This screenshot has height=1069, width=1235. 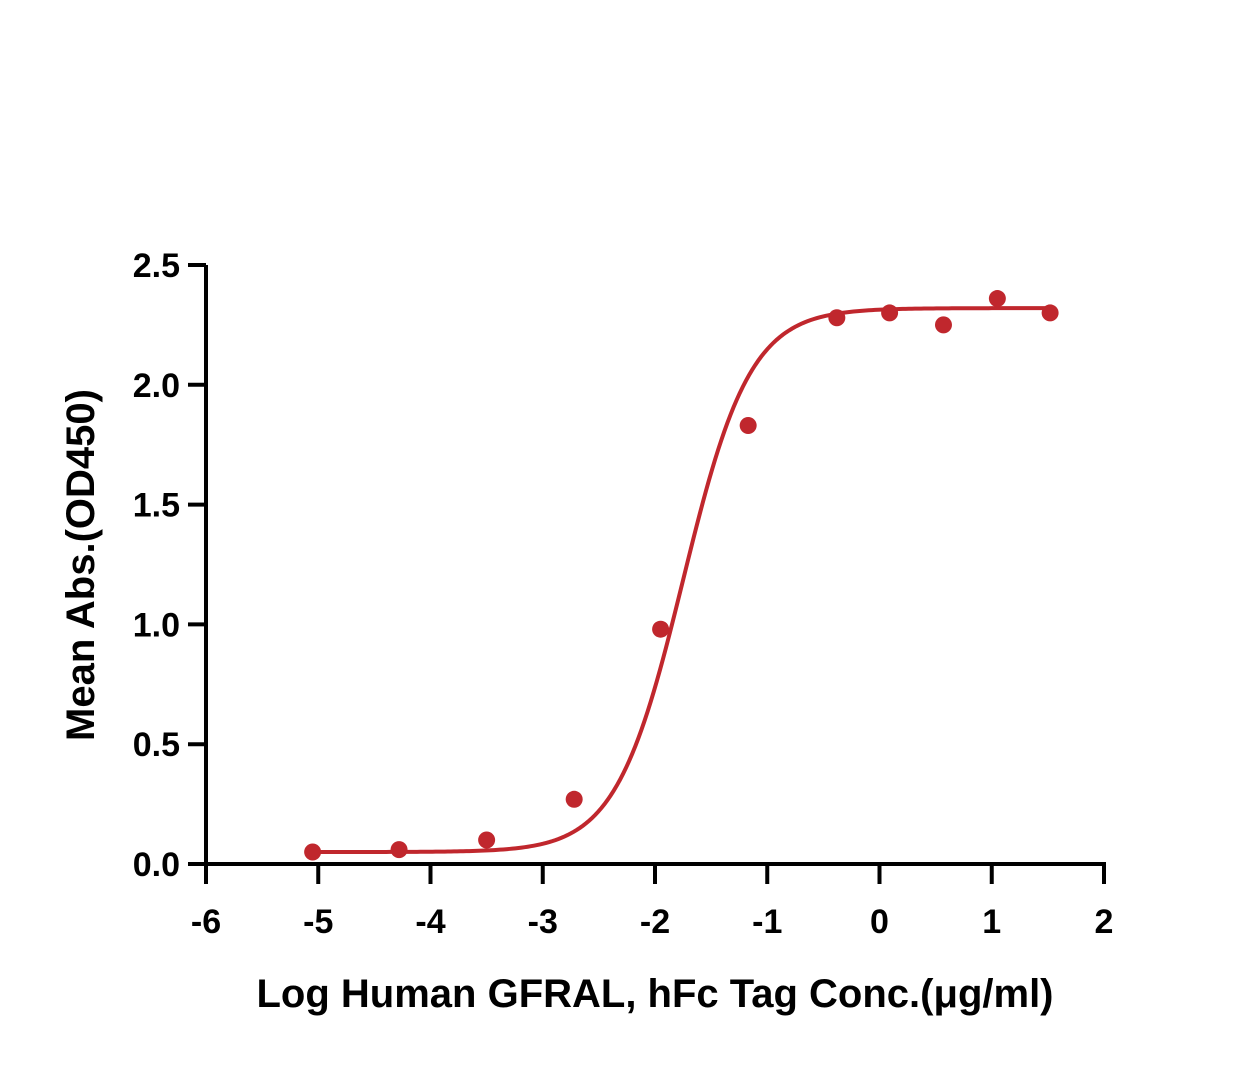 What do you see at coordinates (655, 922) in the screenshot?
I see `x-tick-label: -2` at bounding box center [655, 922].